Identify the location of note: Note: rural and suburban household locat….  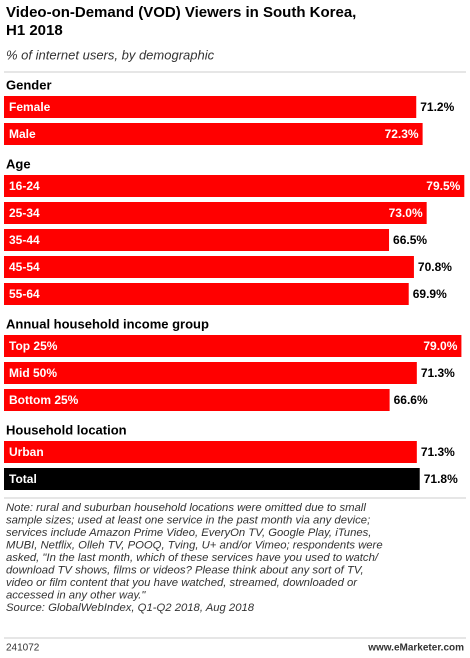
(186, 508).